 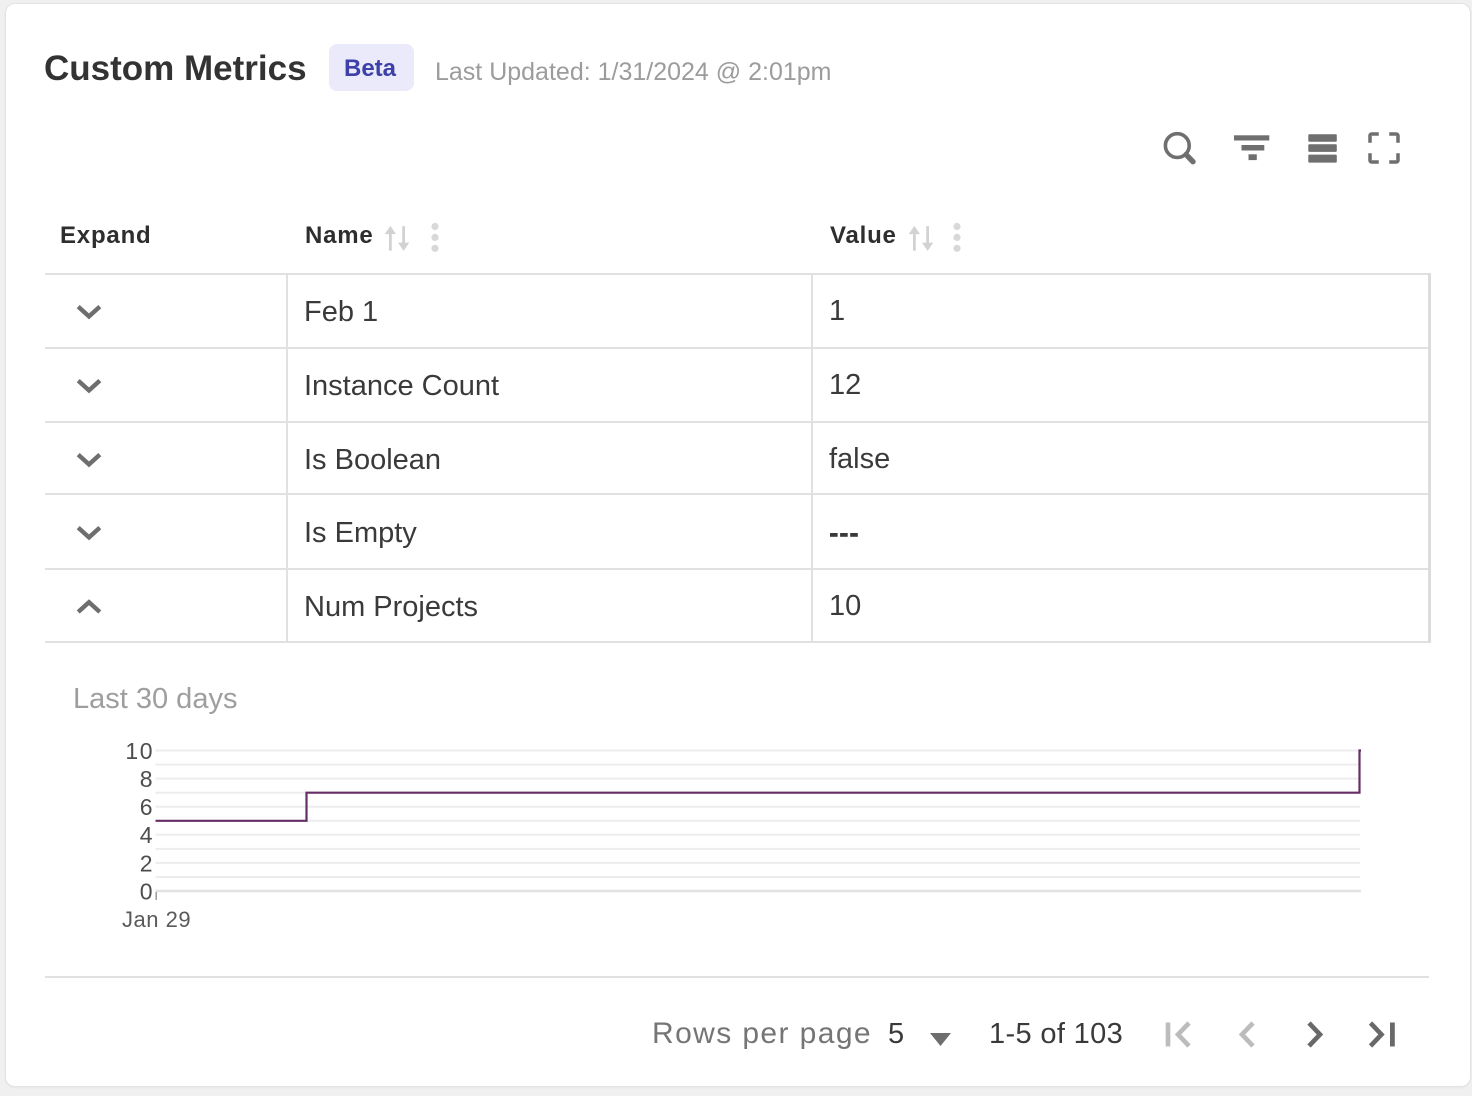 I want to click on svg-text: 0, so click(x=147, y=891).